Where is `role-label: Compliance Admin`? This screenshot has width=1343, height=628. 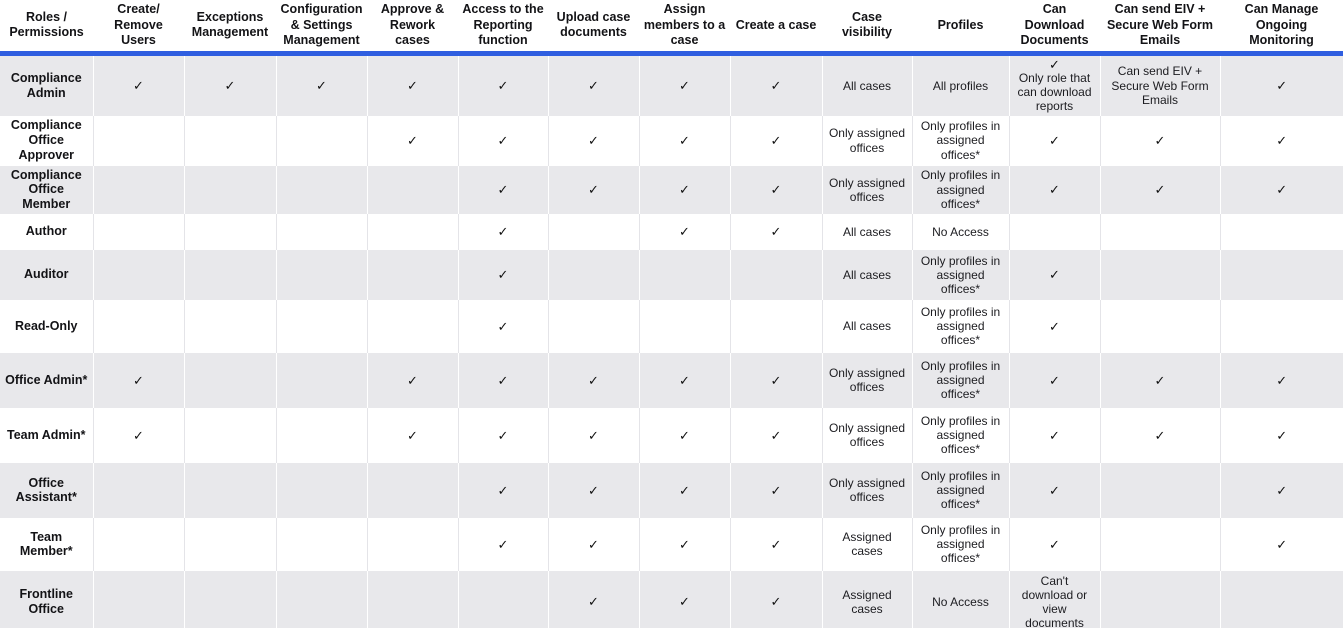
role-label: Compliance Admin is located at coordinates (47, 84).